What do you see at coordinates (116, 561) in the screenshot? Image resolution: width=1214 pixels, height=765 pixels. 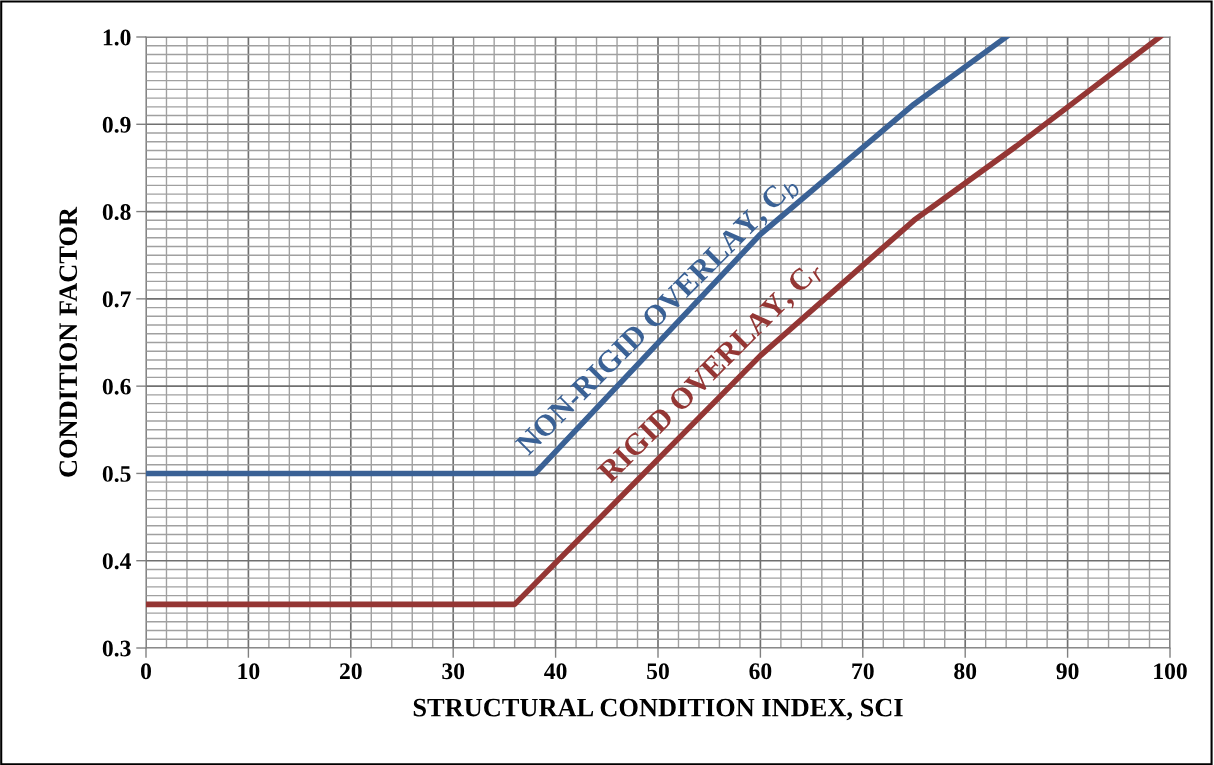 I see `y-tick-label: 0.4` at bounding box center [116, 561].